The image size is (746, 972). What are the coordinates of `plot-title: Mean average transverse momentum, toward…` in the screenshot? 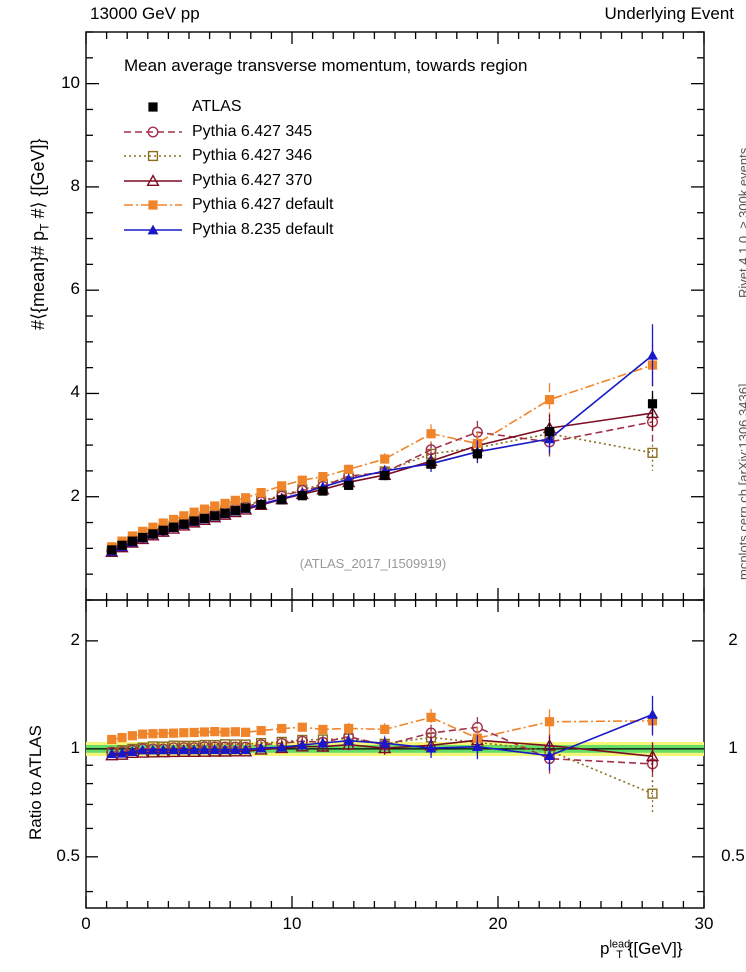 It's located at (326, 65).